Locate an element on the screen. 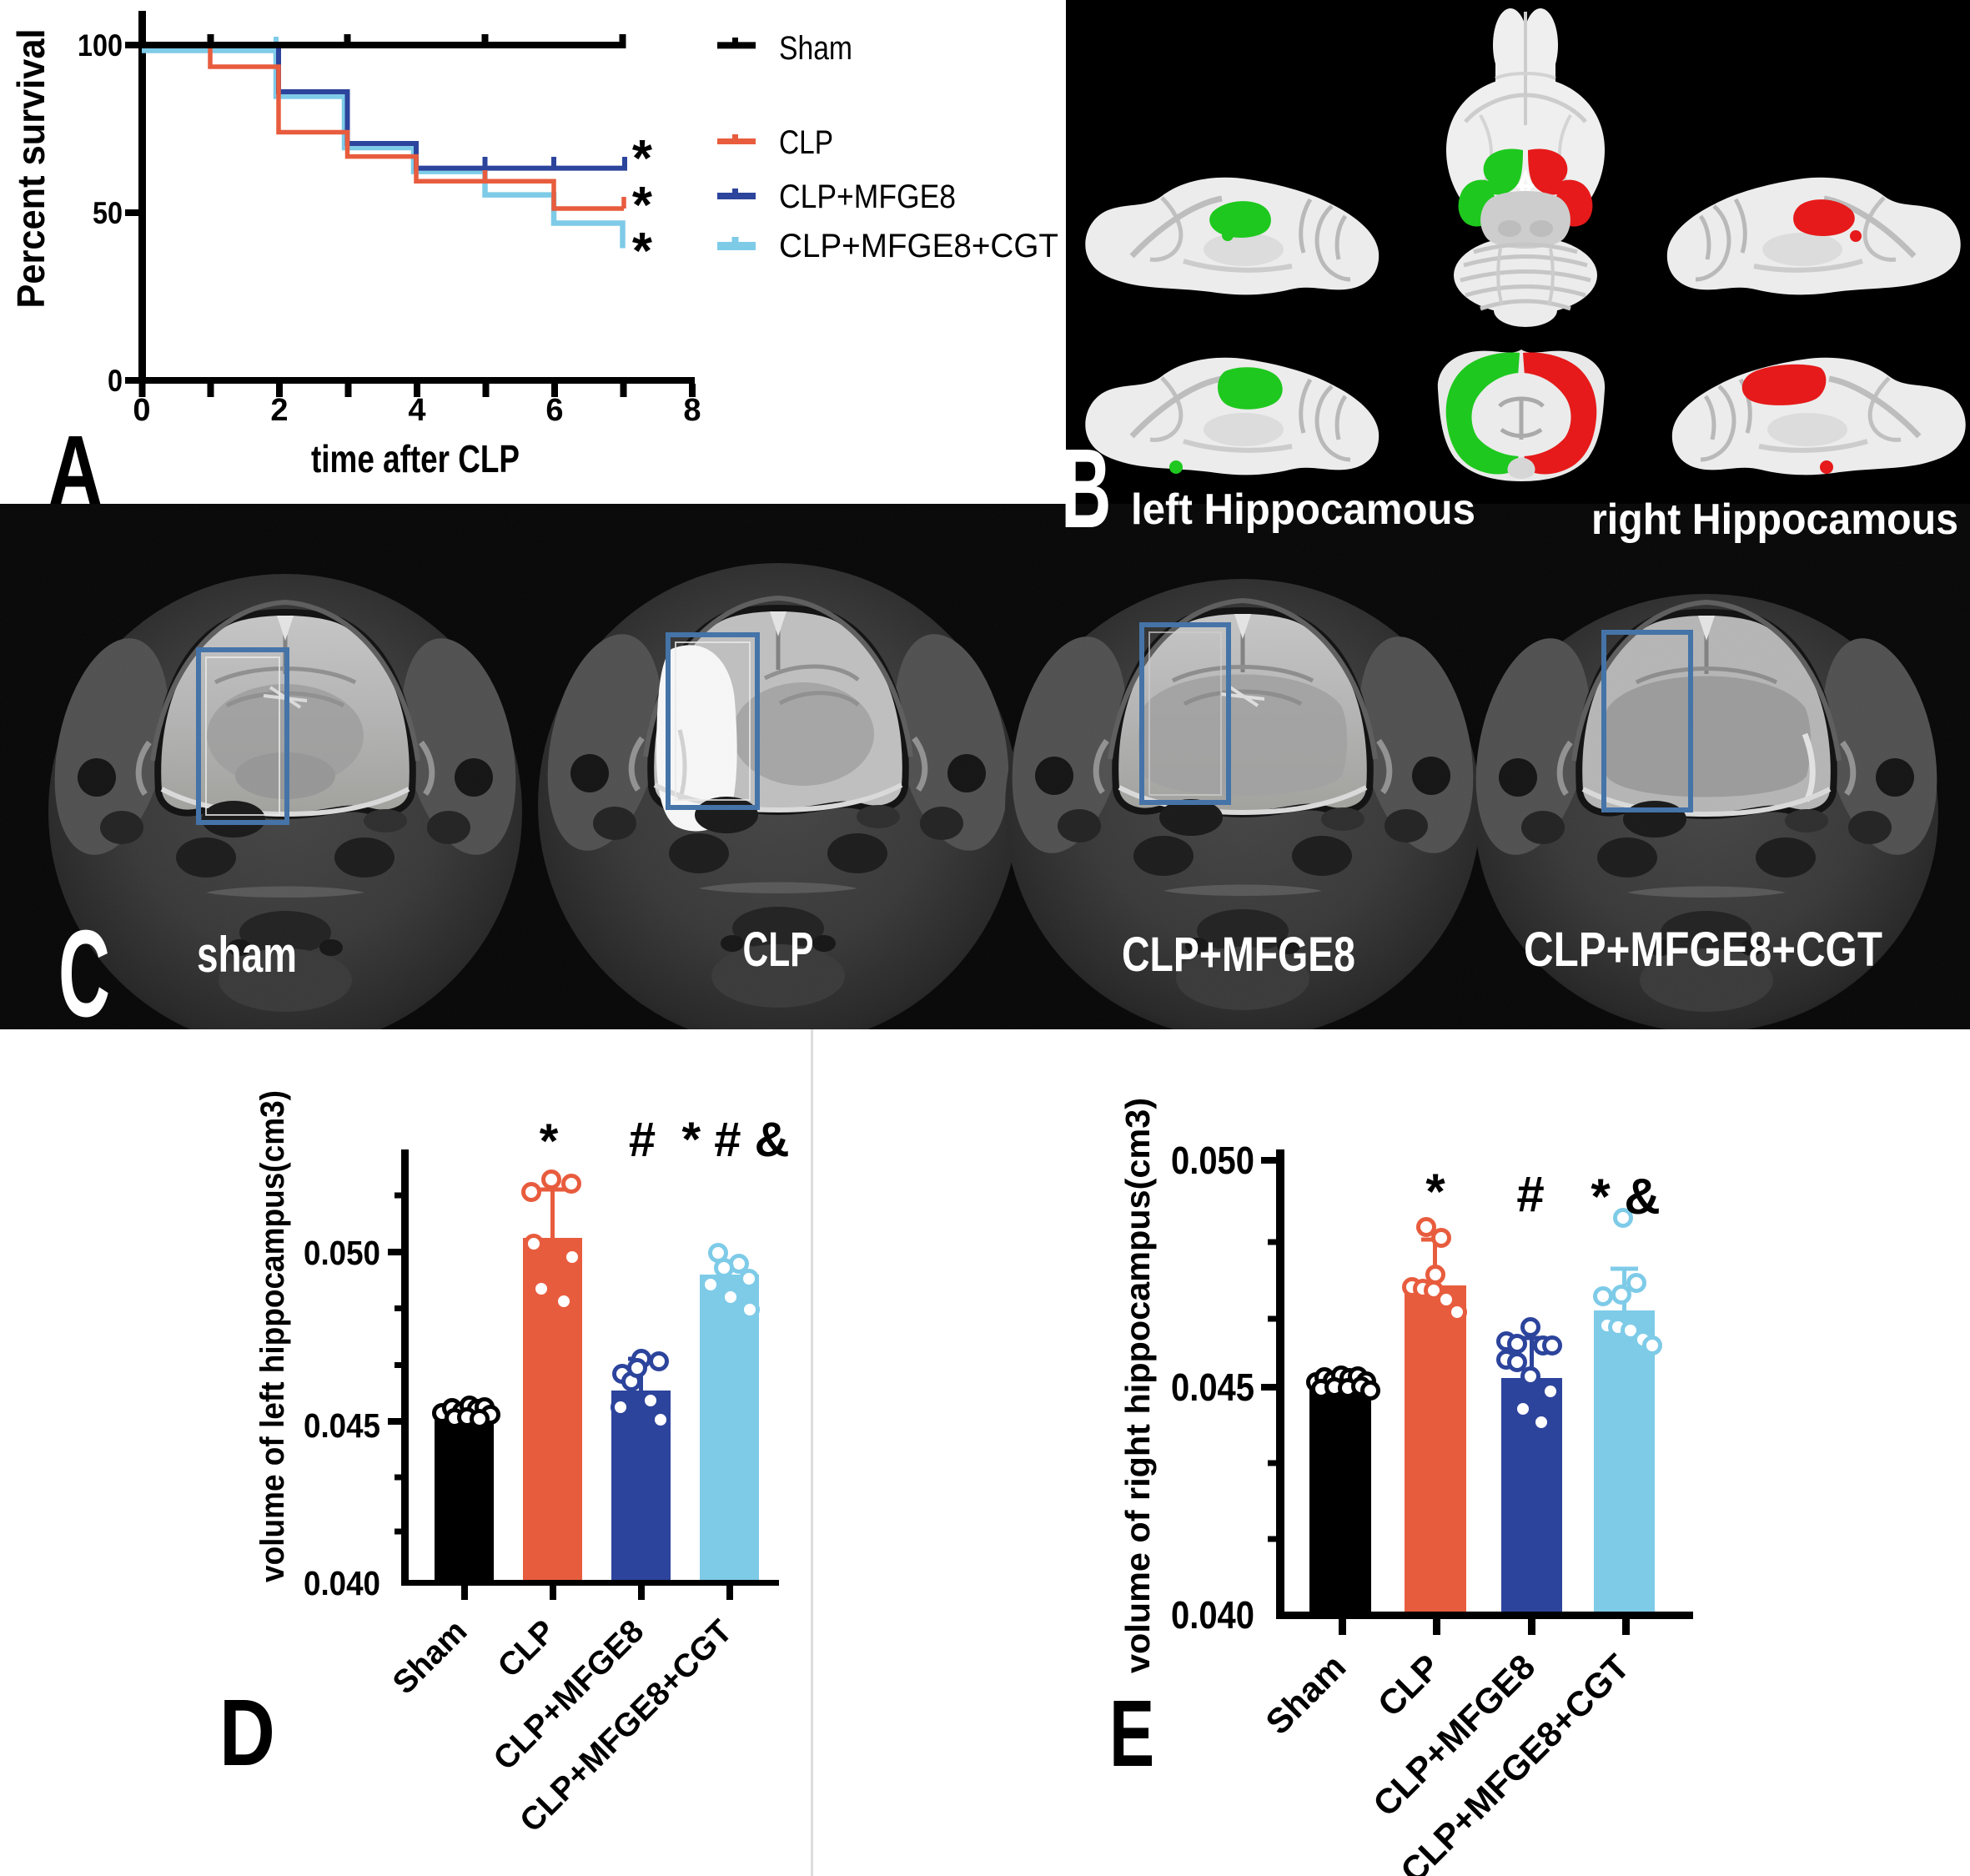 The image size is (1970, 1876). svg-text:volume of left hippocampus(cm3: volume of left hippocampus(cm3) is located at coordinates (273, 1336).